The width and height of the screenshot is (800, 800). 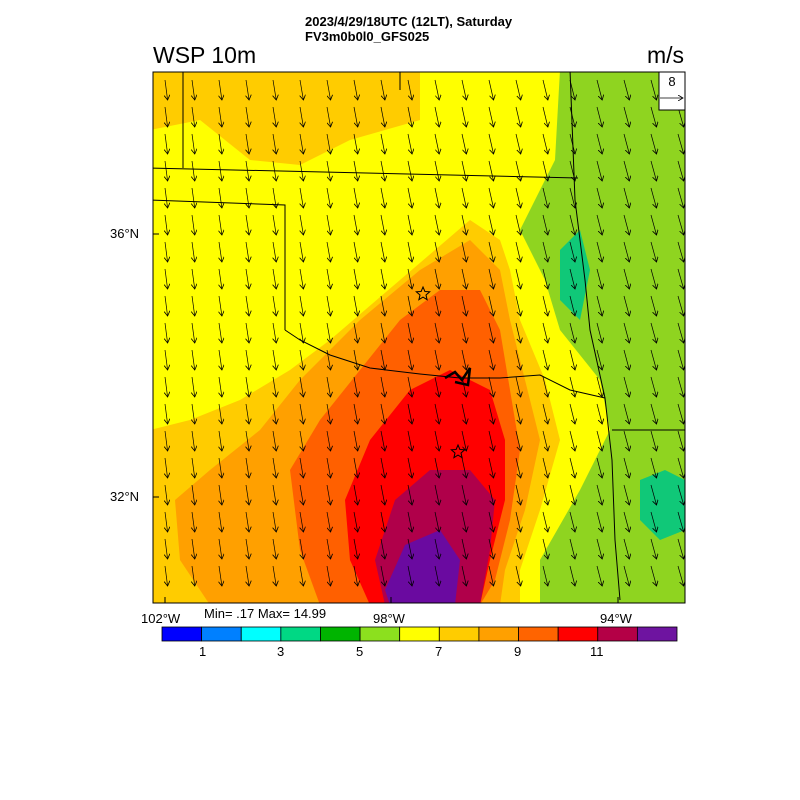 I want to click on state-border-line, so click(x=445, y=364).